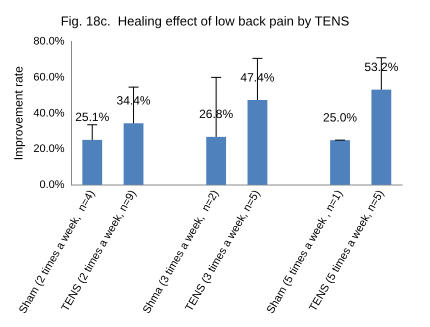  Describe the element at coordinates (49, 42) in the screenshot. I see `y-tick-label: 80.0%` at that location.